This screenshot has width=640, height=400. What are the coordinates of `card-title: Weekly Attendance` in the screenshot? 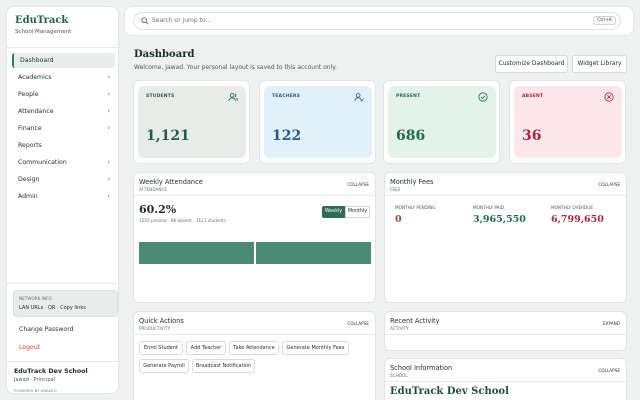 It's located at (171, 182).